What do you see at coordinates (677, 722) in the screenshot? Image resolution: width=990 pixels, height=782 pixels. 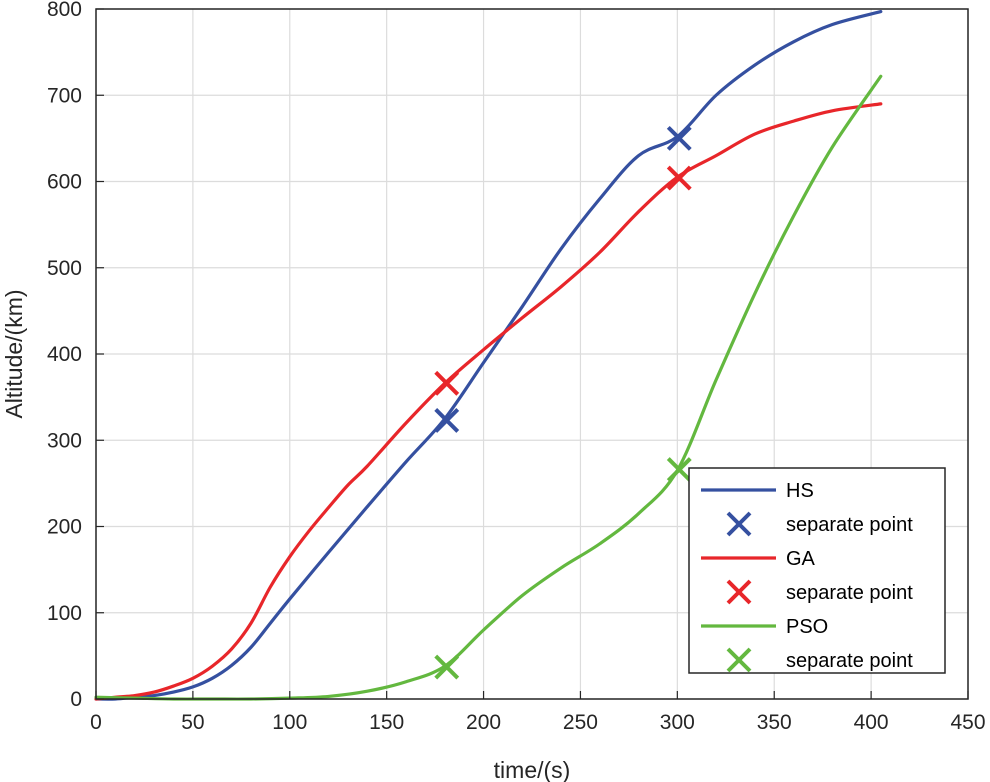 I see `x-tick-label: 300` at bounding box center [677, 722].